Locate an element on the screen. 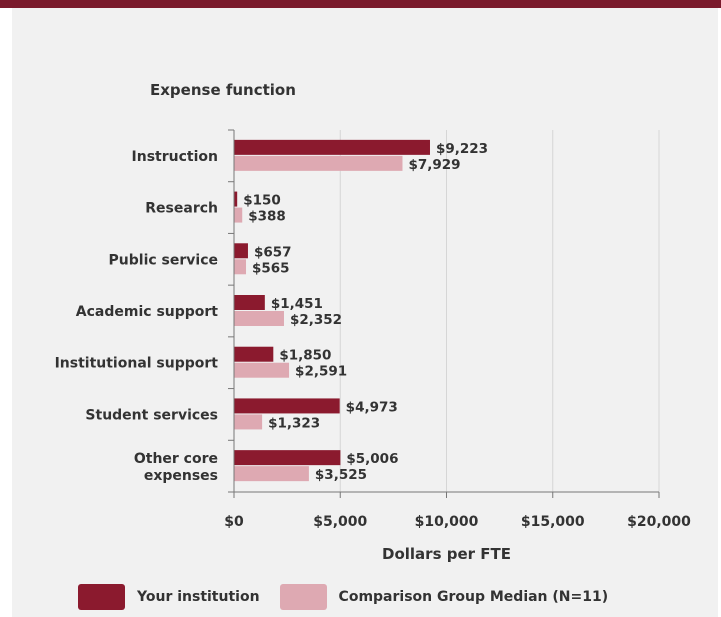  bar-your-institution-institutional-support is located at coordinates (254, 354).